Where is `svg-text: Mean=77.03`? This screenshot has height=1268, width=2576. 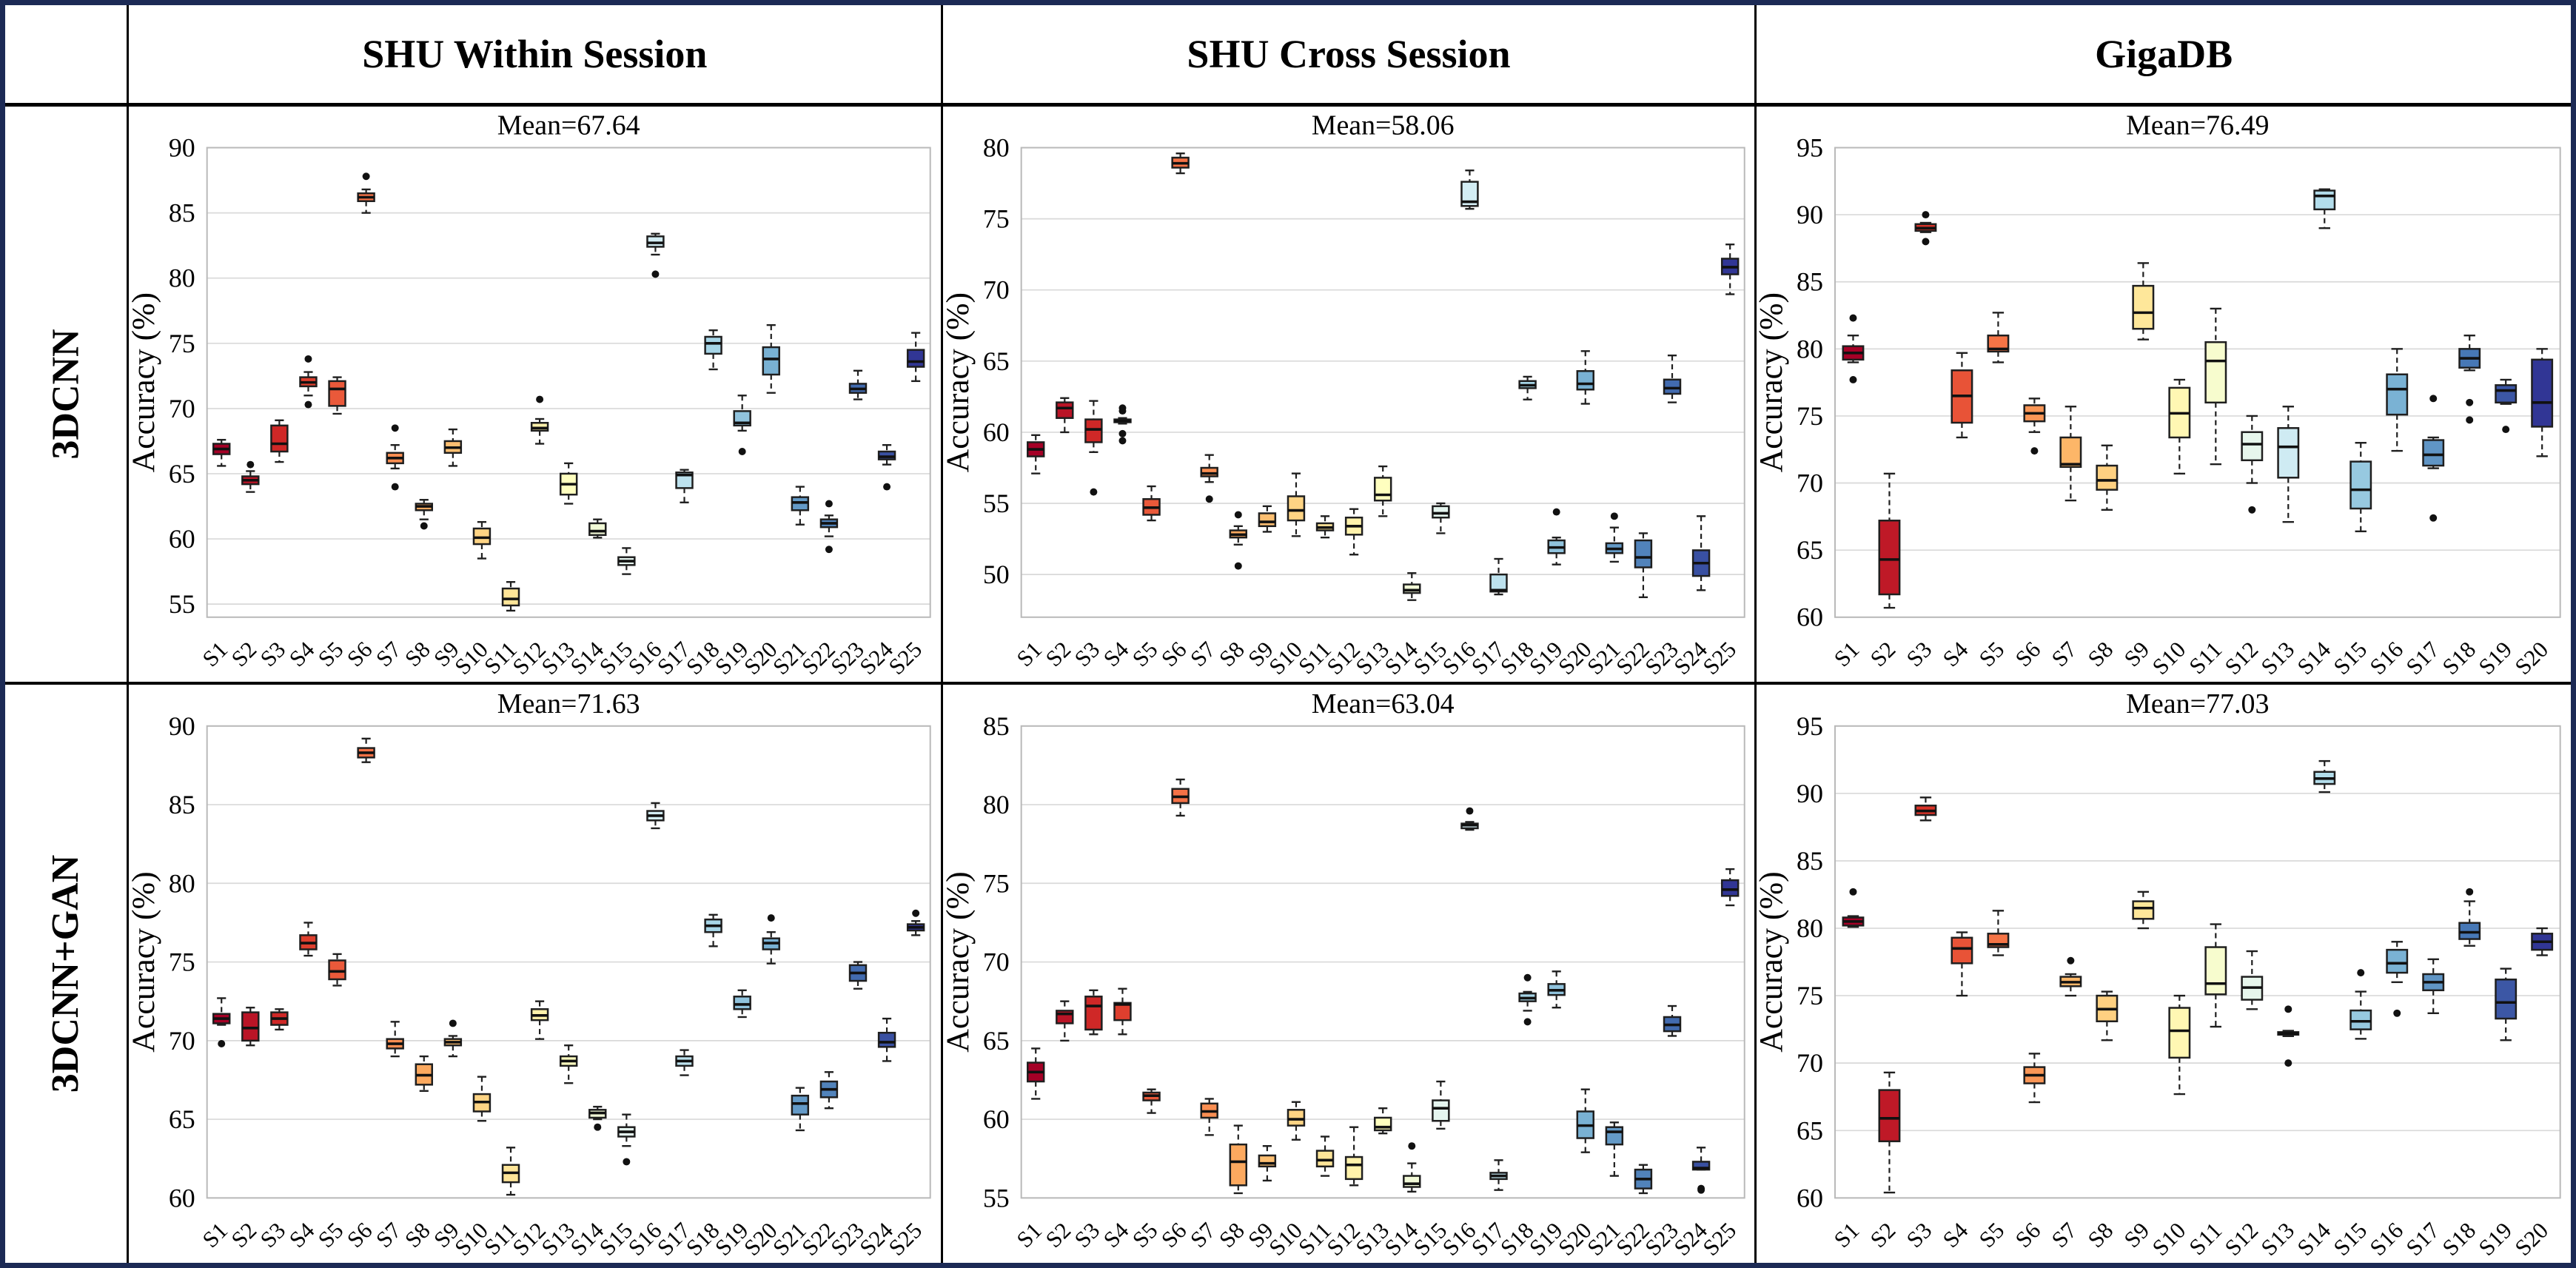 svg-text: Mean=77.03 is located at coordinates (2197, 703).